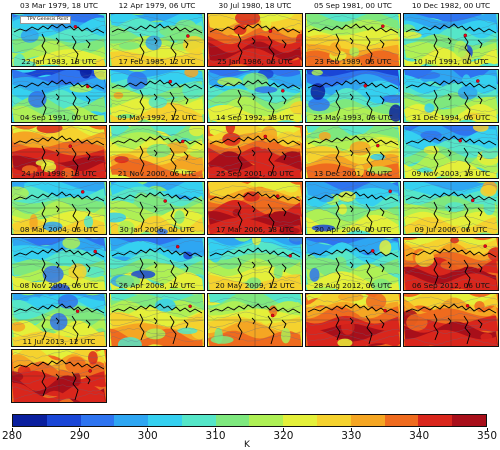 The image size is (500, 450). I want to click on panel-date-title: 17 Feb 1985, 12 UTC, so click(157, 61).